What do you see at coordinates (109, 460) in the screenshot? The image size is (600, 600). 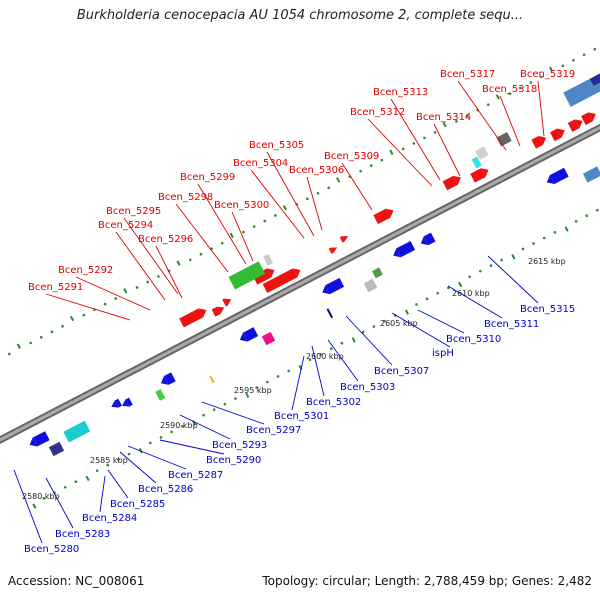 I see `kbp-label: 2585 kbp` at bounding box center [109, 460].